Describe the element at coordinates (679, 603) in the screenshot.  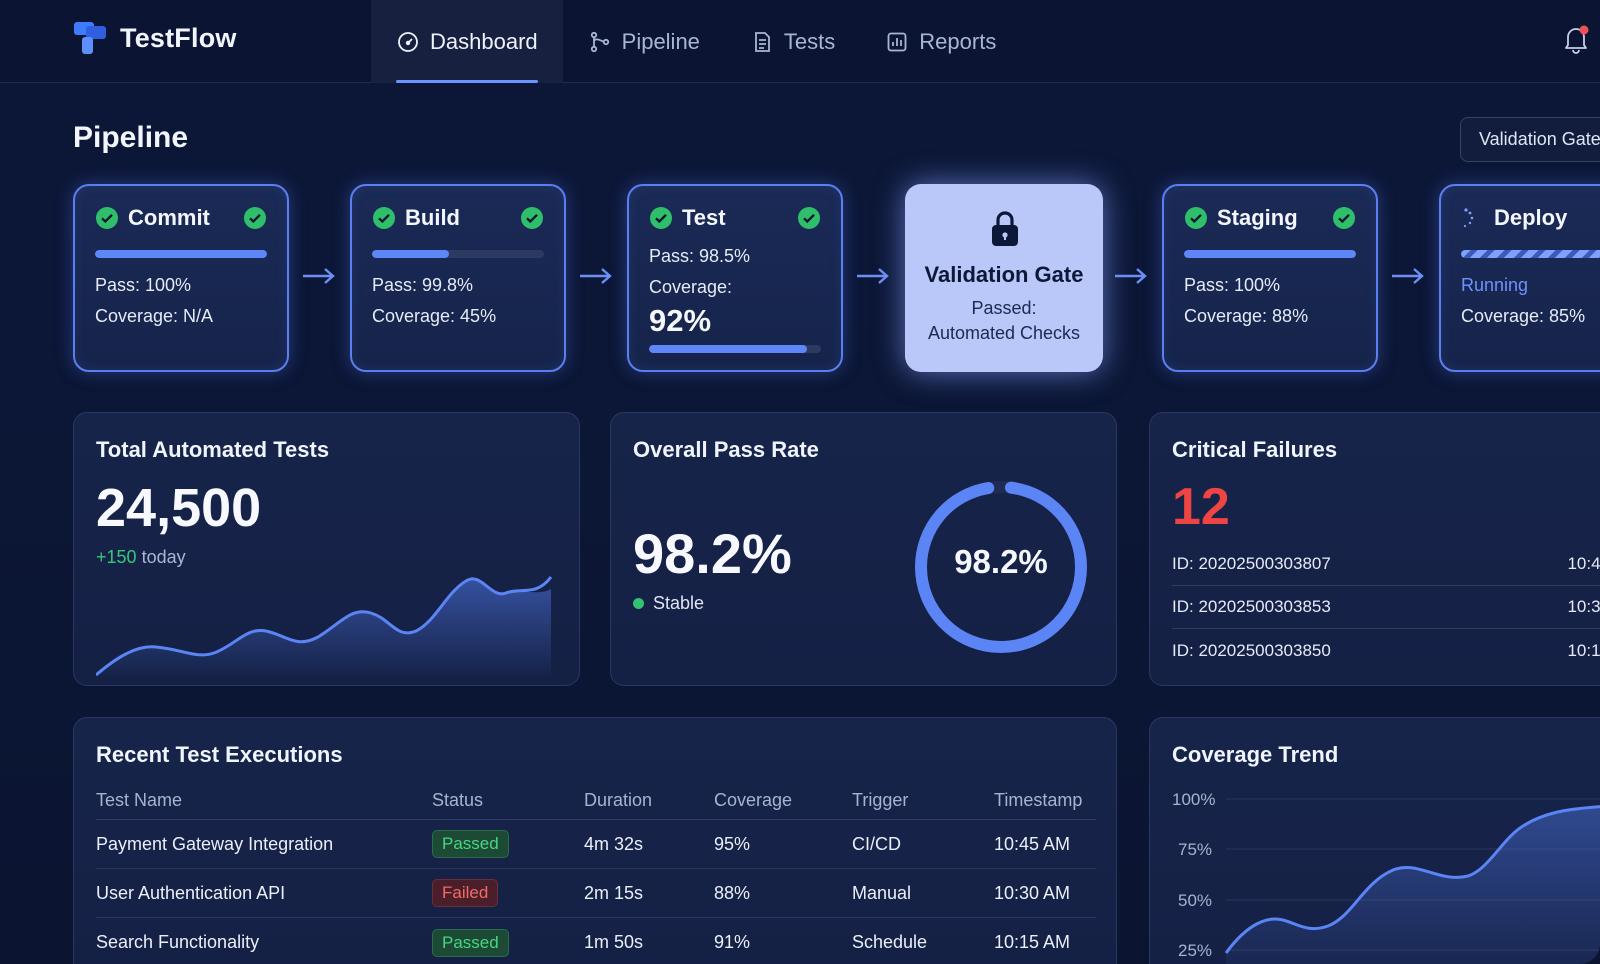
I see `pass-rate-status-label: Stable` at that location.